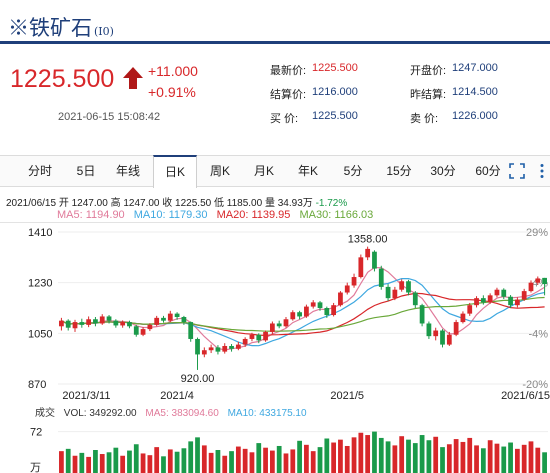 The width and height of the screenshot is (550, 473). What do you see at coordinates (275, 445) in the screenshot?
I see `volume-chart: 72 万` at bounding box center [275, 445].